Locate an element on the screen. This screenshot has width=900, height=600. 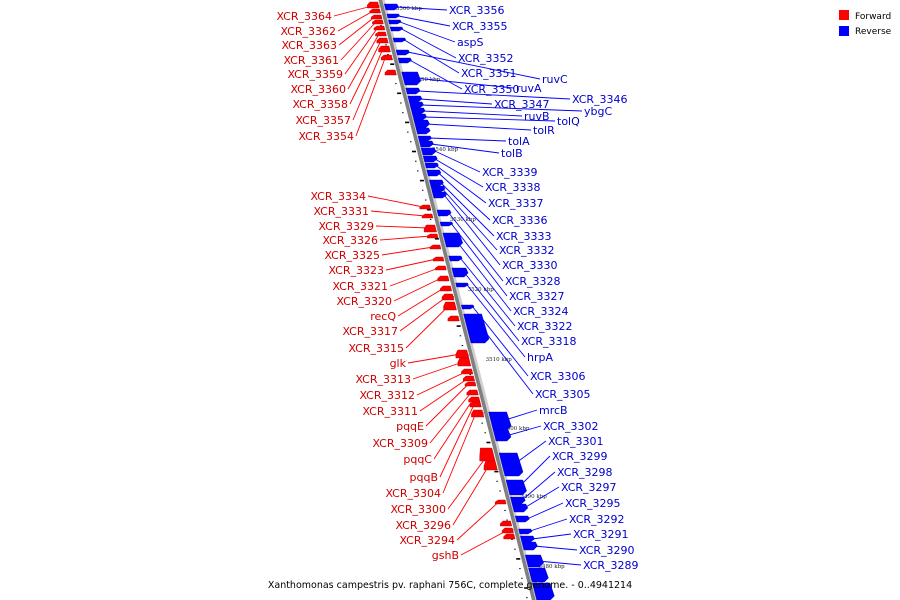
reverse-gene-label: ruvA is located at coordinates (529, 88).